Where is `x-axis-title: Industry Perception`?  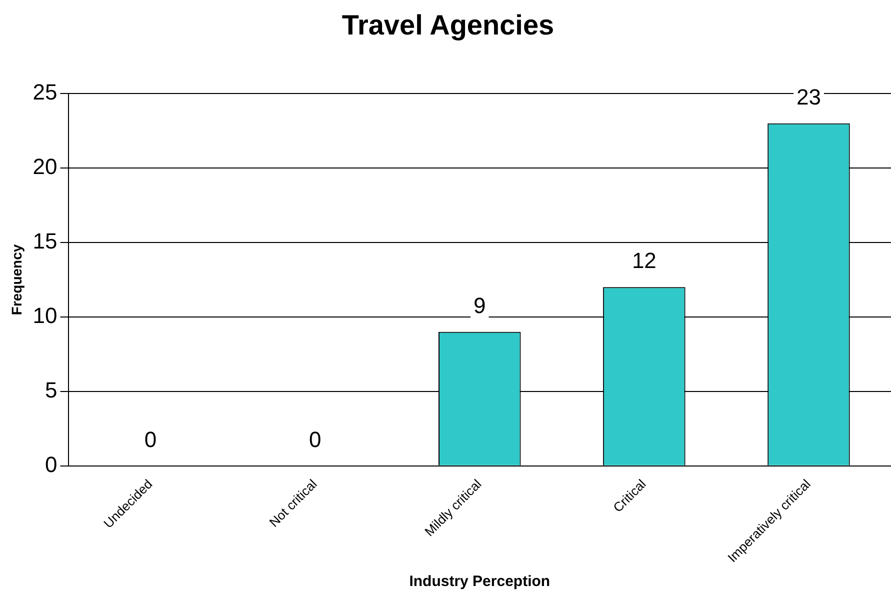
x-axis-title: Industry Perception is located at coordinates (479, 581).